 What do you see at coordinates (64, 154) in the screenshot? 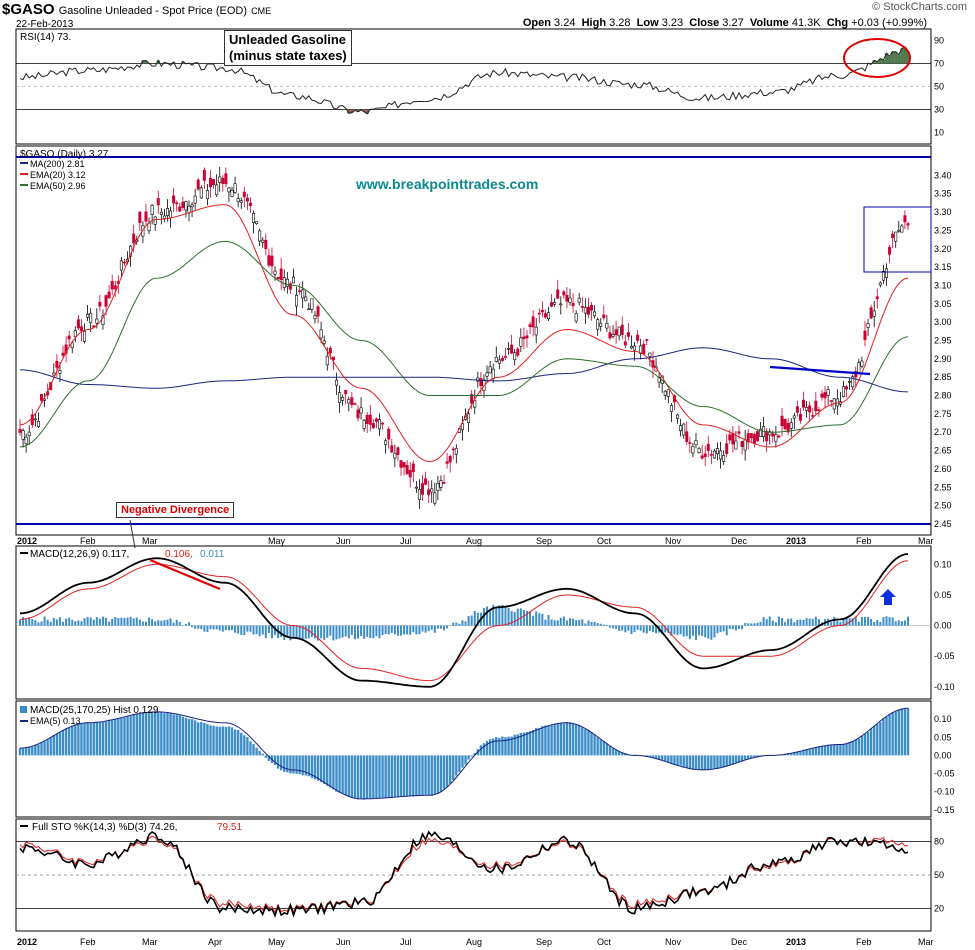
I see `price-legend-text: $GASO (Daily) 3.27` at bounding box center [64, 154].